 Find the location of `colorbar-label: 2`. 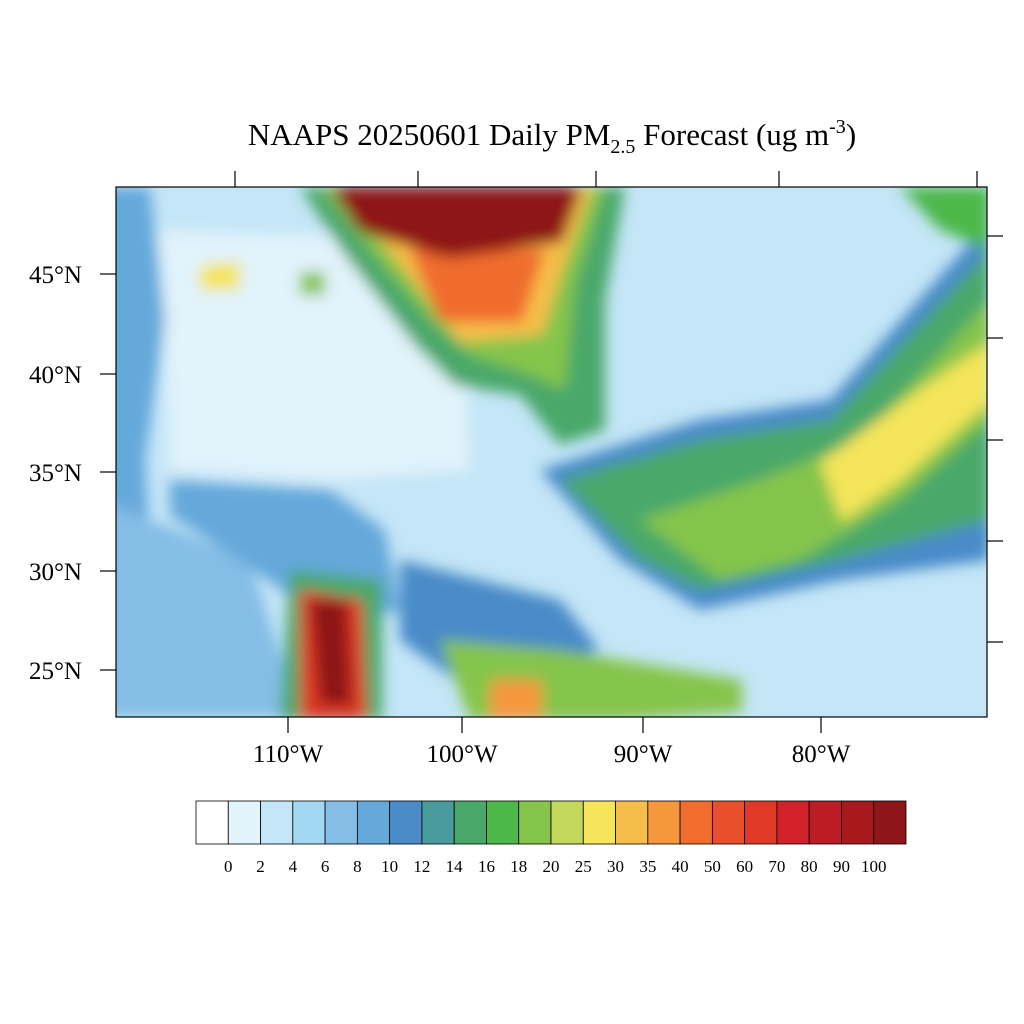

colorbar-label: 2 is located at coordinates (260, 866).